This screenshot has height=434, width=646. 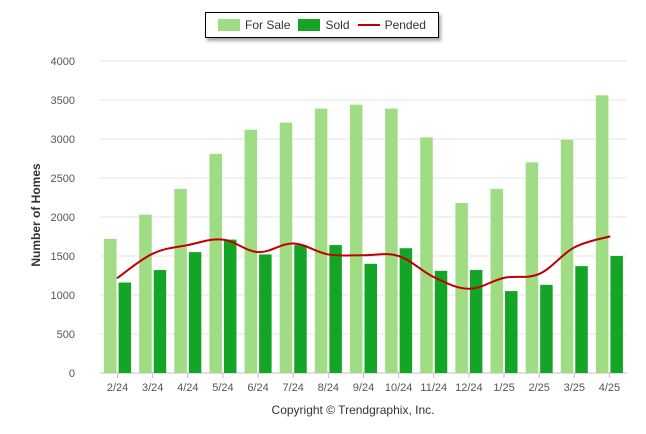 What do you see at coordinates (63, 62) in the screenshot?
I see `y-tick-label: 4000` at bounding box center [63, 62].